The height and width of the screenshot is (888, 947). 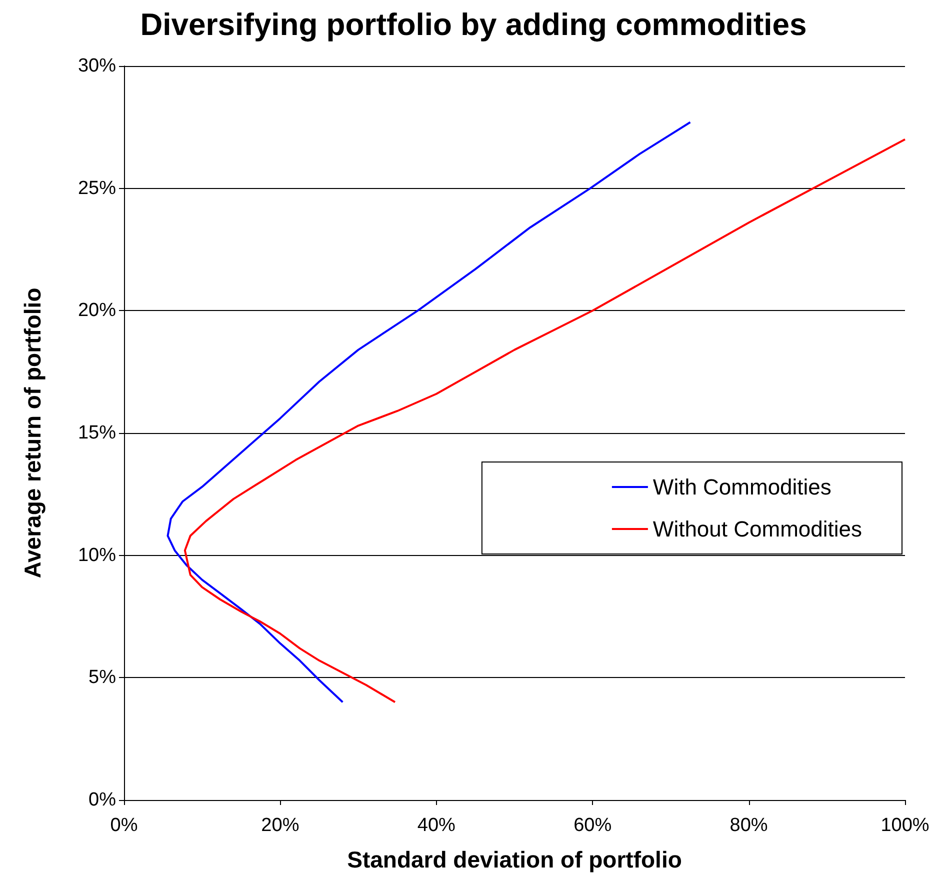 I want to click on legend-label: With Commodities, so click(x=742, y=487).